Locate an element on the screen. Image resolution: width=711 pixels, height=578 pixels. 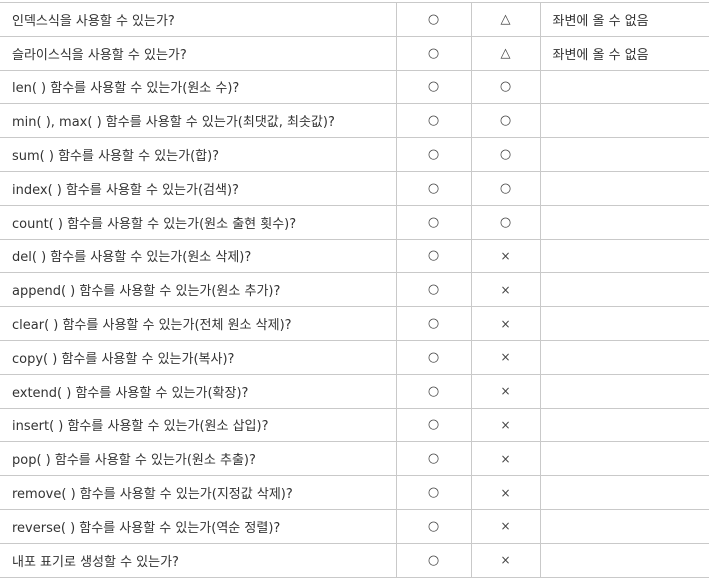
question-cell: sum( ) 함수를 사용할 수 있는가(합)? is located at coordinates (198, 154).